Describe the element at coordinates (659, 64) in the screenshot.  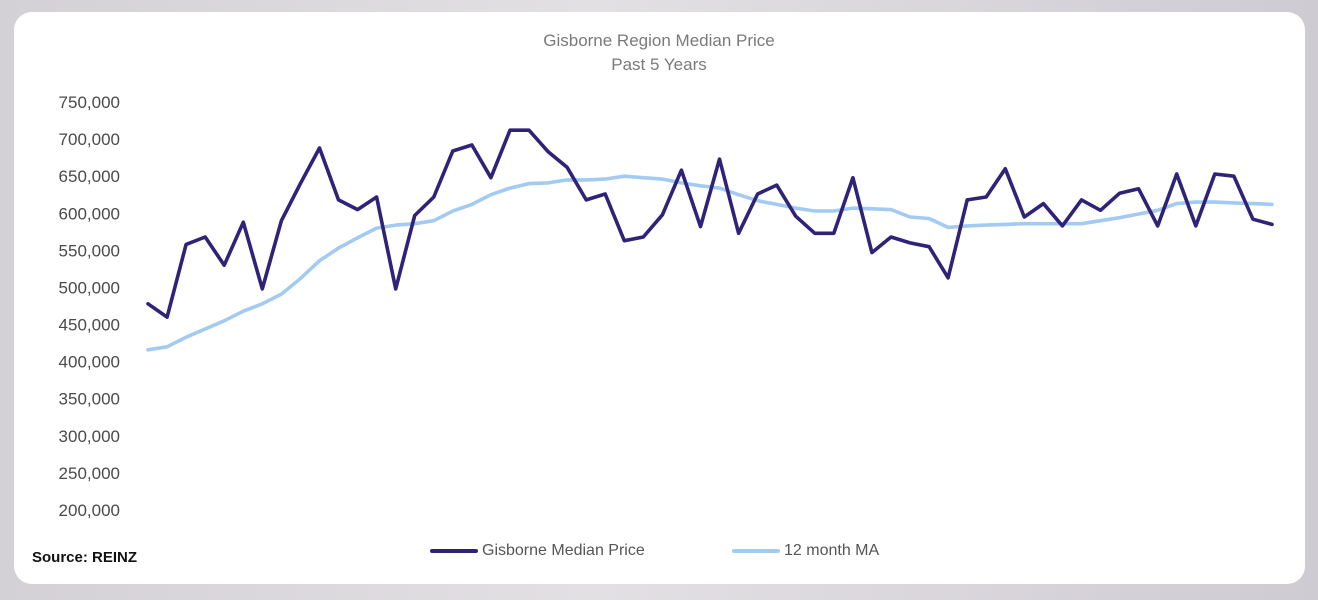
I see `chart-subtitle: Past 5 Years` at that location.